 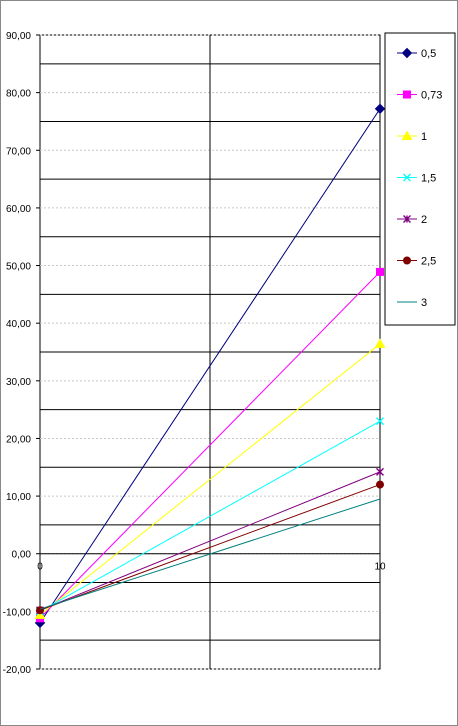 What do you see at coordinates (18, 267) in the screenshot?
I see `y-tick-label: 50,00` at bounding box center [18, 267].